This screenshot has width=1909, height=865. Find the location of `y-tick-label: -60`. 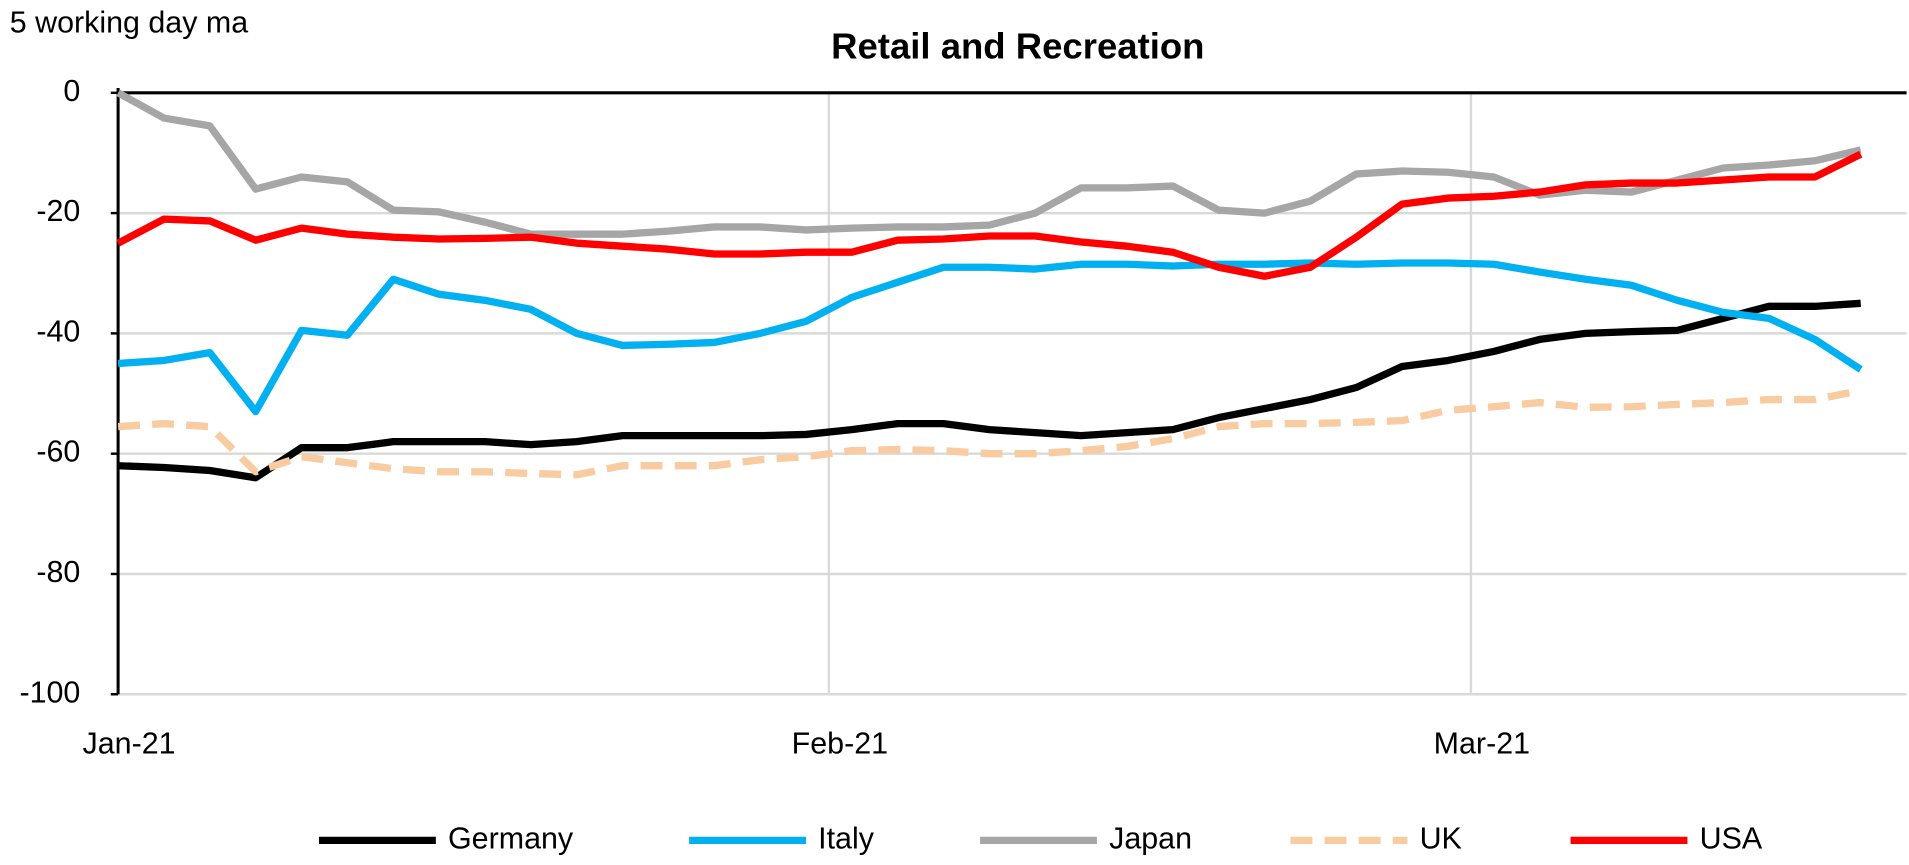

y-tick-label: -60 is located at coordinates (58, 452).